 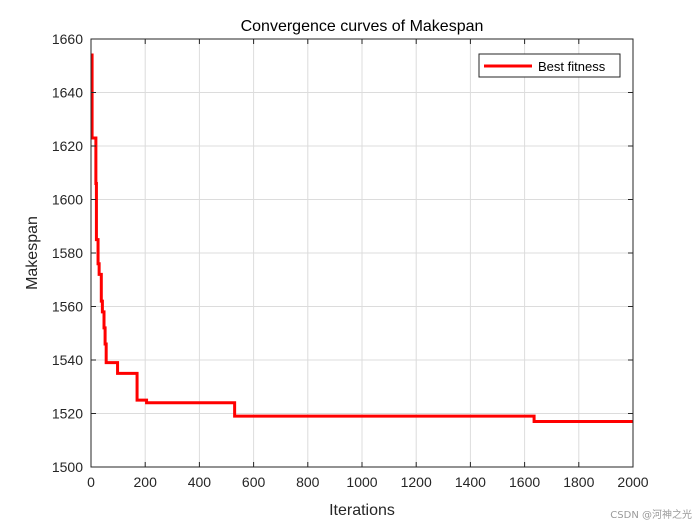 What do you see at coordinates (578, 482) in the screenshot?
I see `x-tick-label: 1800` at bounding box center [578, 482].